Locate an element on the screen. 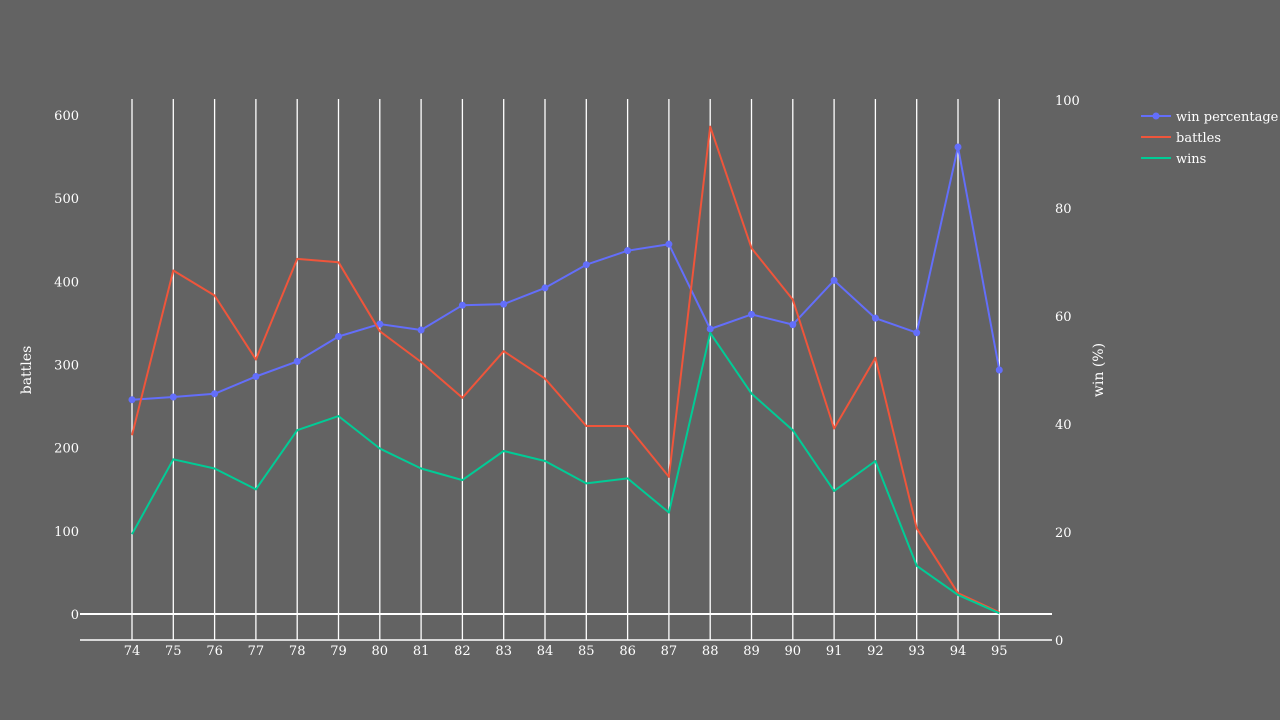 The image size is (1280, 720). y-tick-label: 500 is located at coordinates (66, 199).